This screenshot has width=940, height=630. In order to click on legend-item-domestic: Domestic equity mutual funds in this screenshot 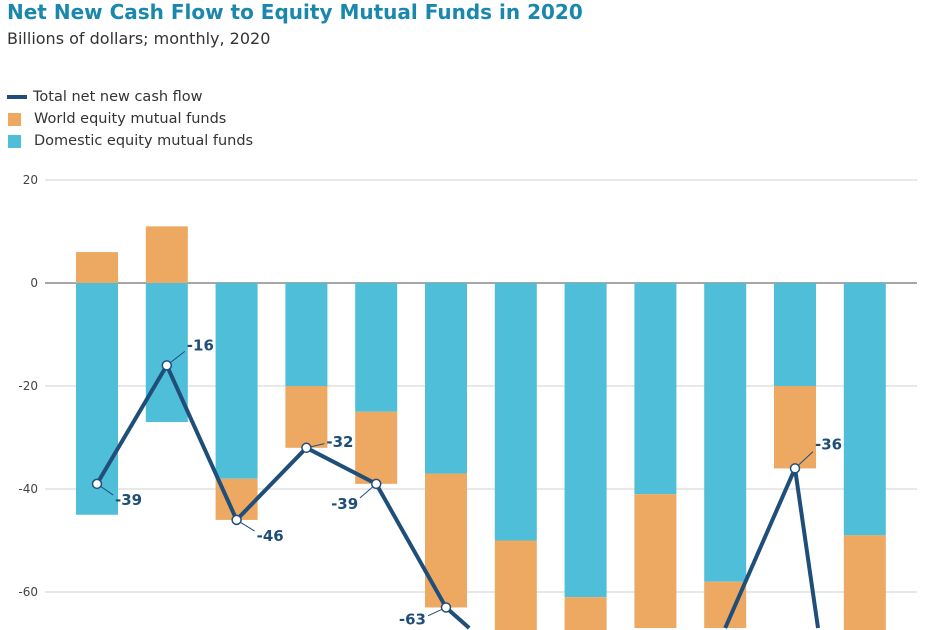, I will do `click(130, 141)`.